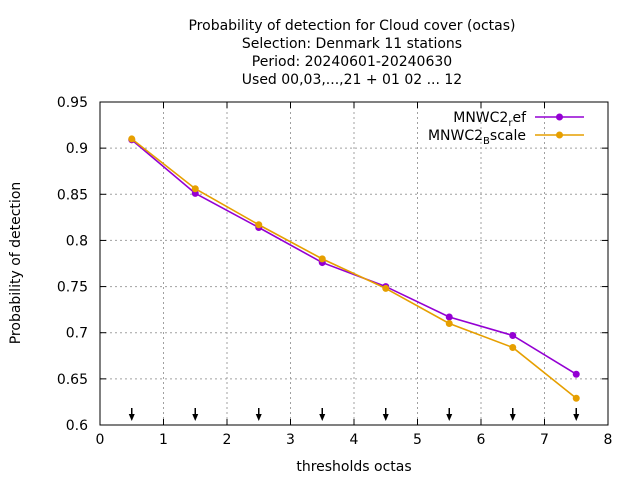  I want to click on x-tick-label: 3, so click(290, 440).